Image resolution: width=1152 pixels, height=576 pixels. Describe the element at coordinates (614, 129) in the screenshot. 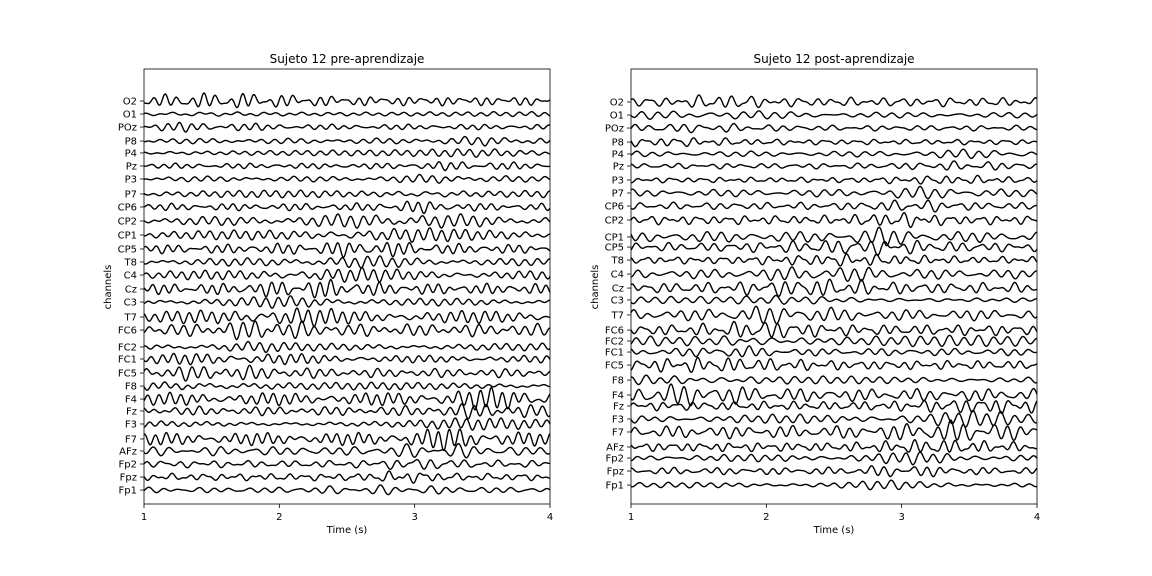

I see `channel-label-poz: POz` at that location.